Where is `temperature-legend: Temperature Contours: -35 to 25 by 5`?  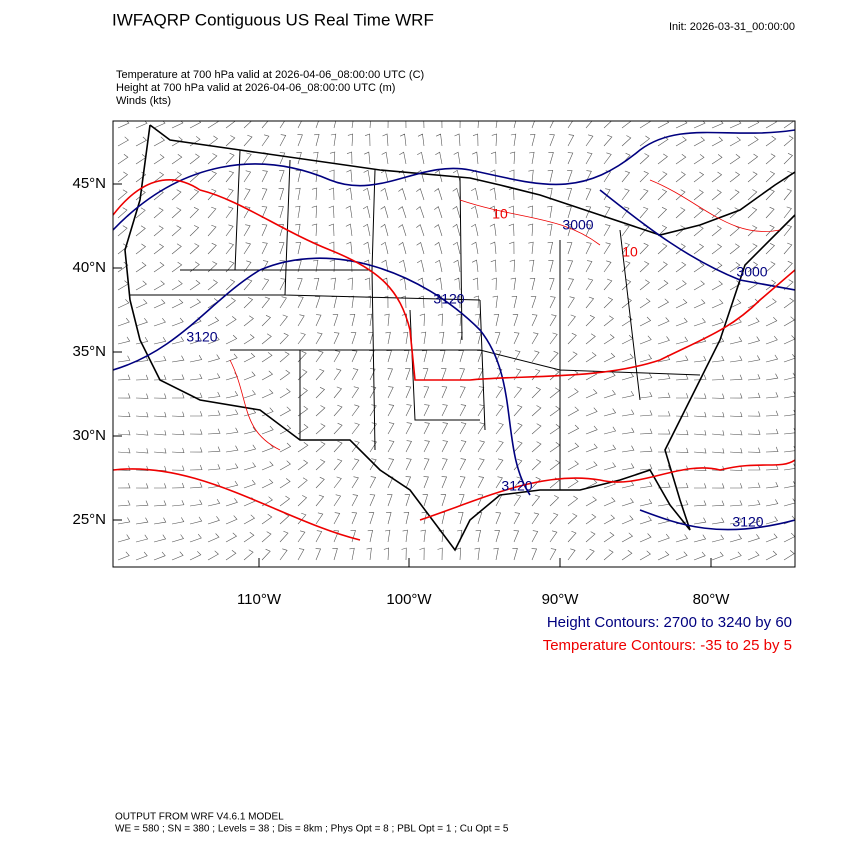 temperature-legend: Temperature Contours: -35 to 25 by 5 is located at coordinates (667, 645).